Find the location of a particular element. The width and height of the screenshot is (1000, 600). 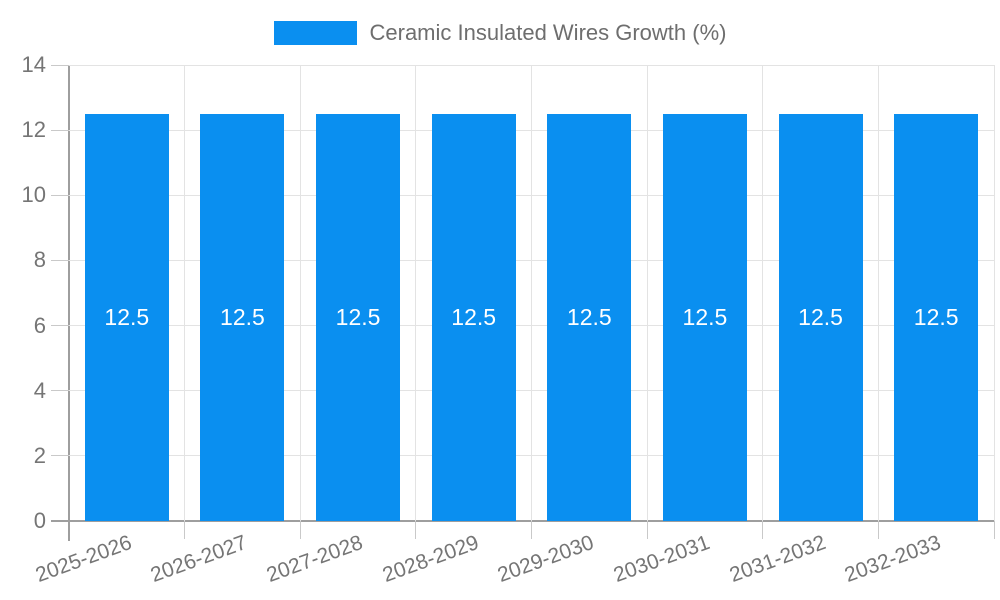

y-tick-label: 8 is located at coordinates (39, 260).